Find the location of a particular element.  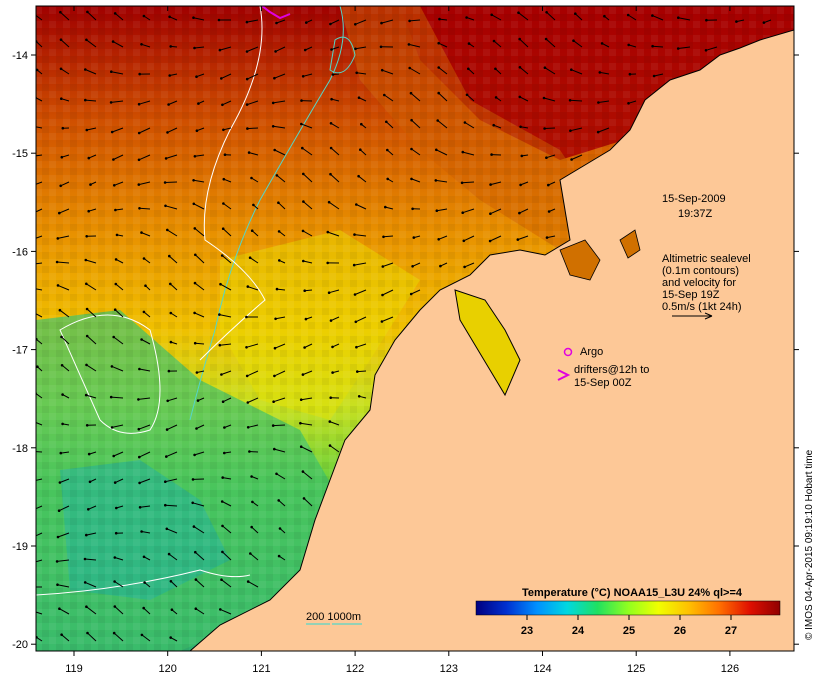

isobath-1000m-loop is located at coordinates (110, 374).